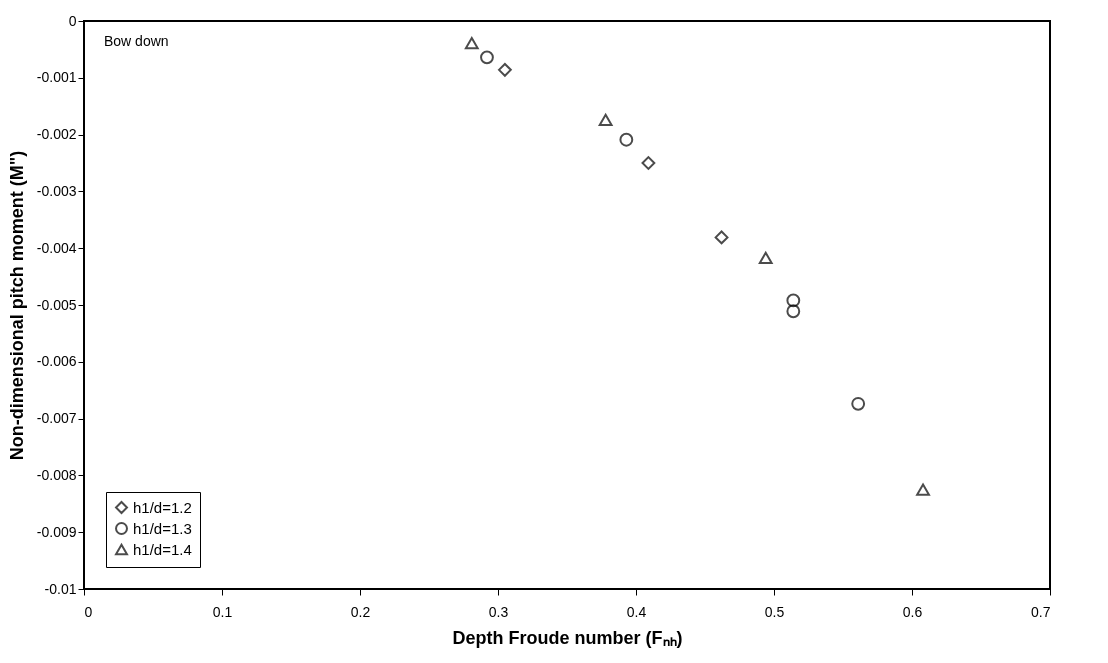 This screenshot has width=1108, height=663. Describe the element at coordinates (56, 531) in the screenshot. I see `y-tick-label: -0.009` at that location.